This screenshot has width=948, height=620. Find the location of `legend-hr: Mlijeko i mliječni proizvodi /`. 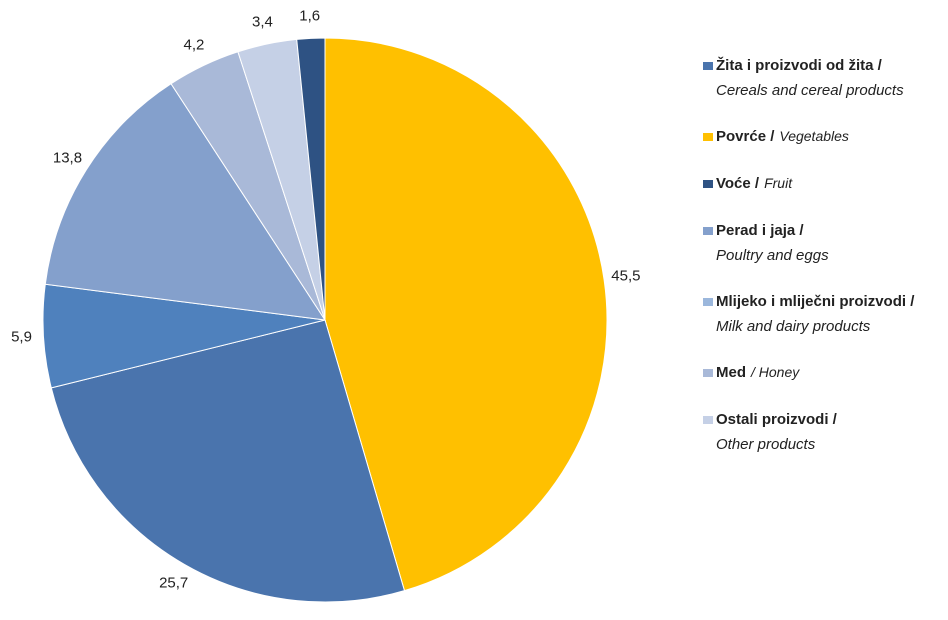

legend-hr: Mlijeko i mliječni proizvodi / is located at coordinates (815, 301).